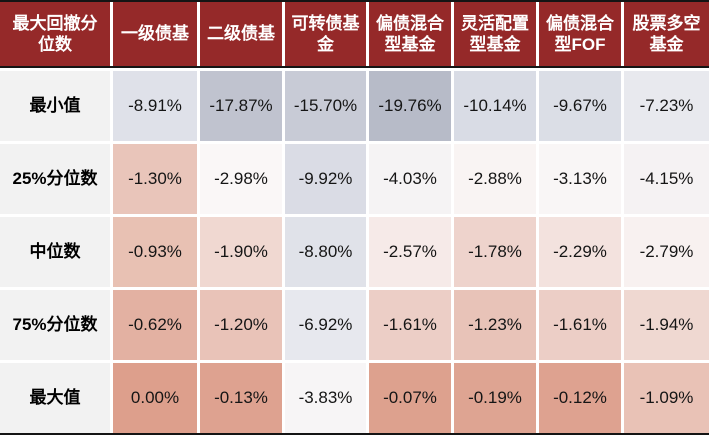 The image size is (709, 436). I want to click on column-header-4: 偏债混合型基金, so click(410, 34).